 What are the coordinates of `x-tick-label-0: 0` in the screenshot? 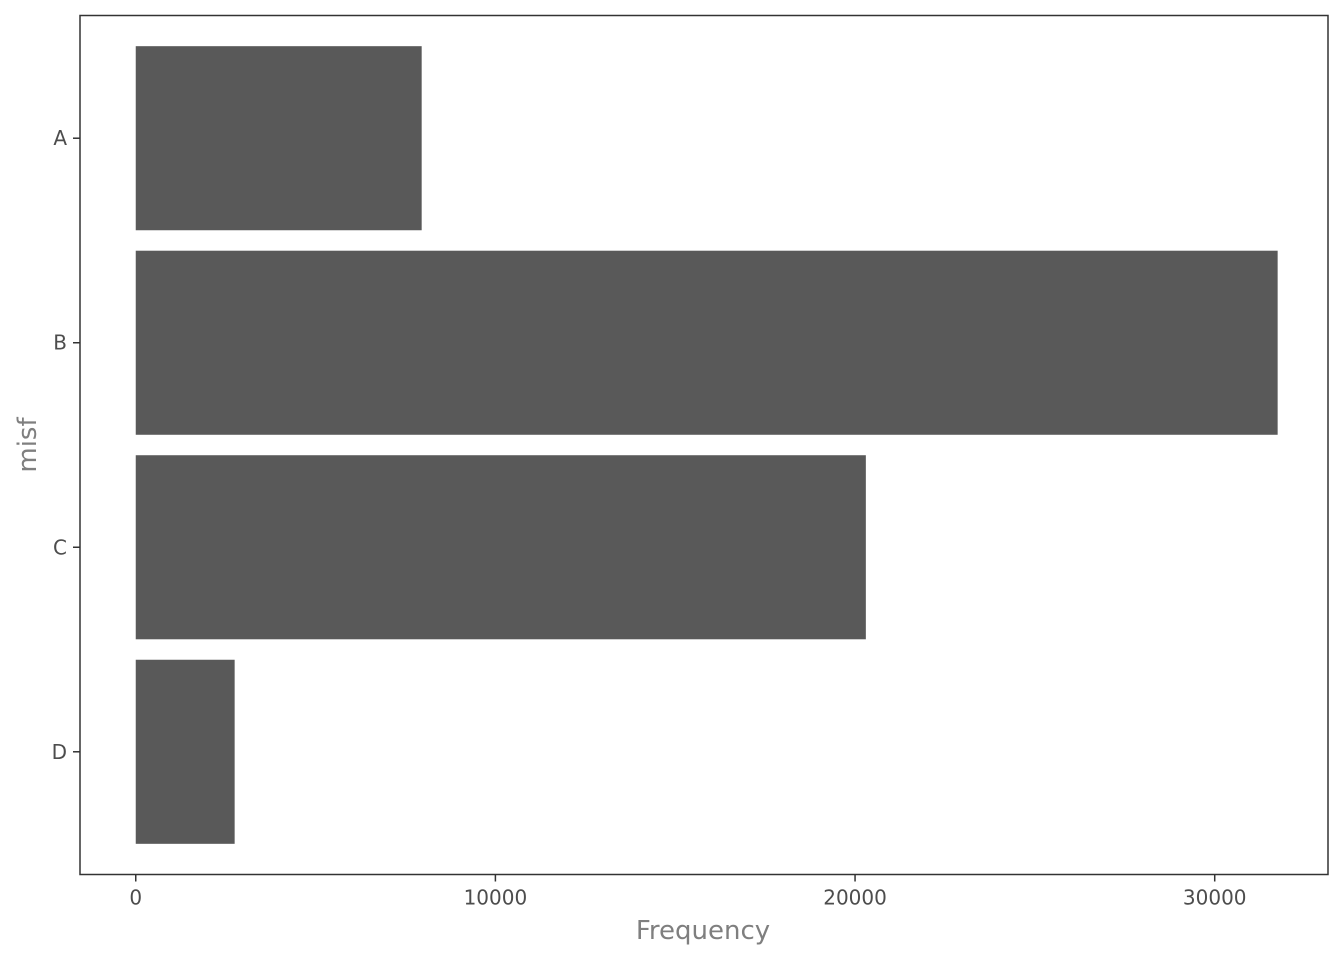 It's located at (135, 898).